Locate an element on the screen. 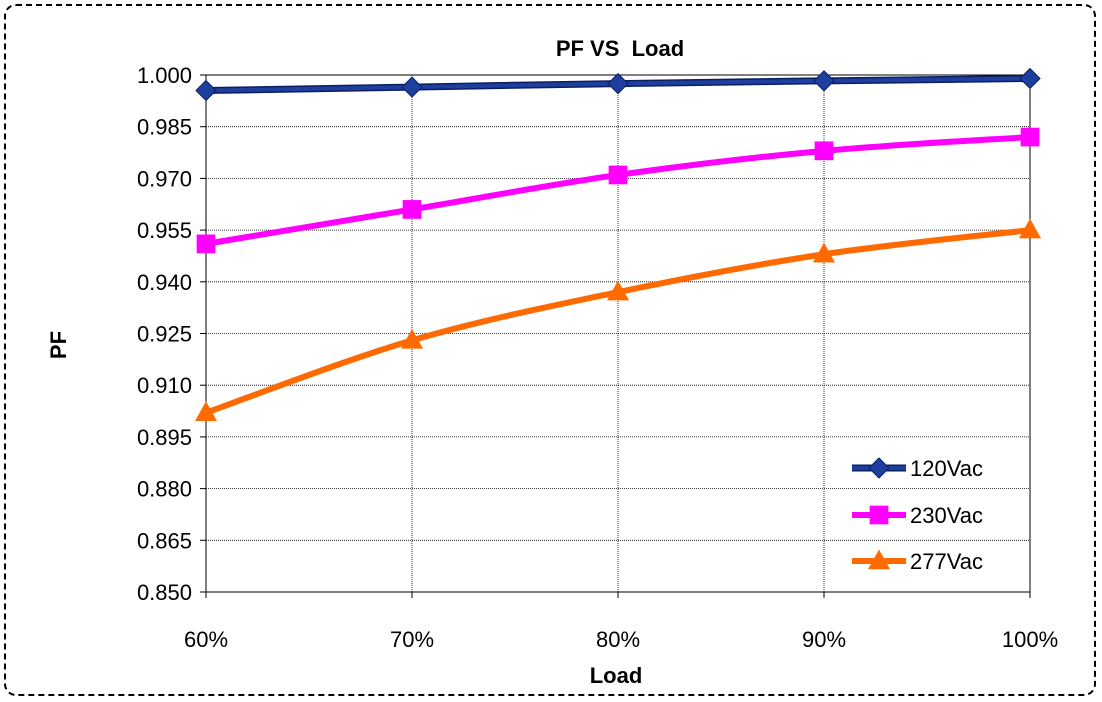 The width and height of the screenshot is (1102, 702). chart-title: PF VS Load is located at coordinates (620, 48).